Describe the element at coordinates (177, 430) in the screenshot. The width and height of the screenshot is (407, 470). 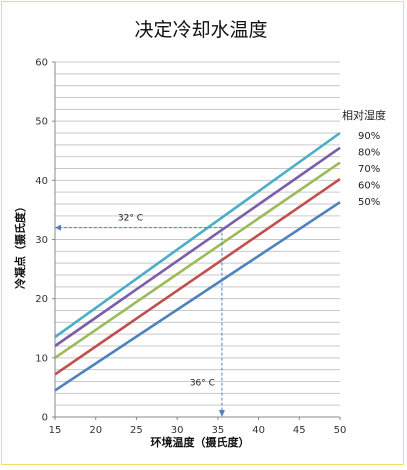
I see `x-tick-label: 30` at that location.